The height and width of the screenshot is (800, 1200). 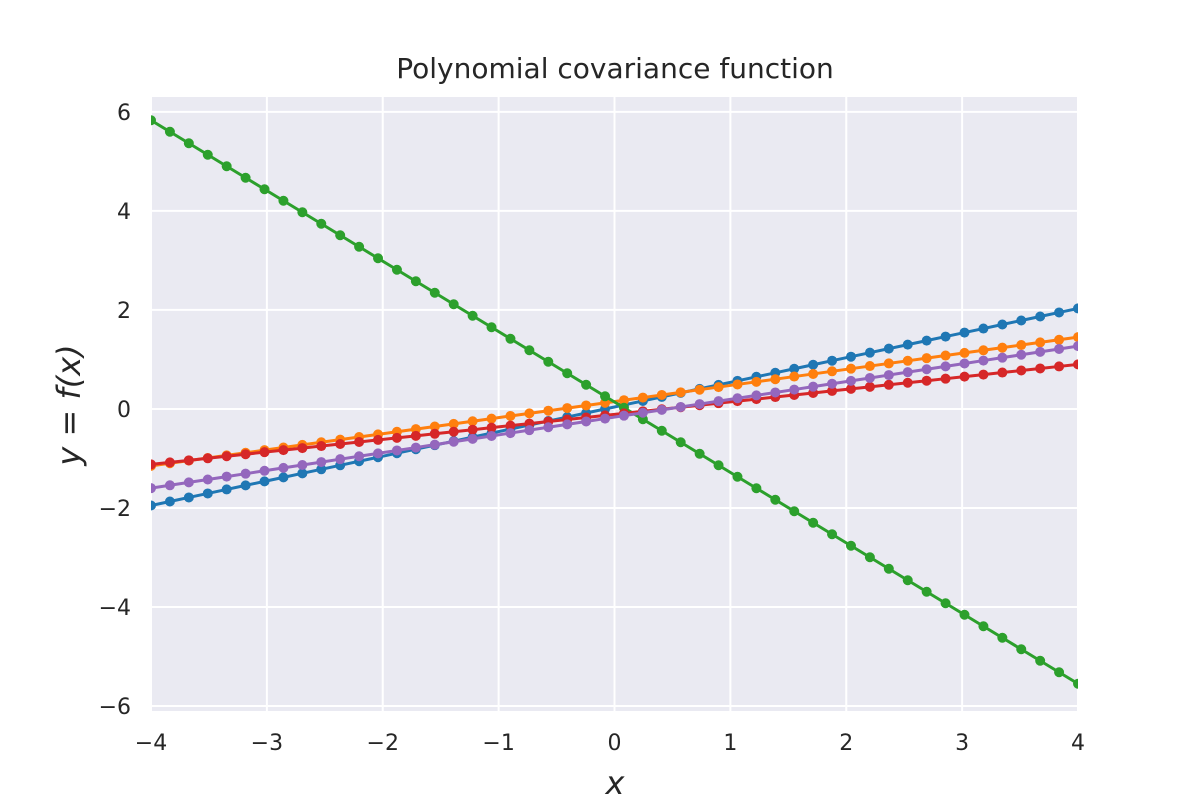 I want to click on y-tick-label: 6, so click(x=124, y=113).